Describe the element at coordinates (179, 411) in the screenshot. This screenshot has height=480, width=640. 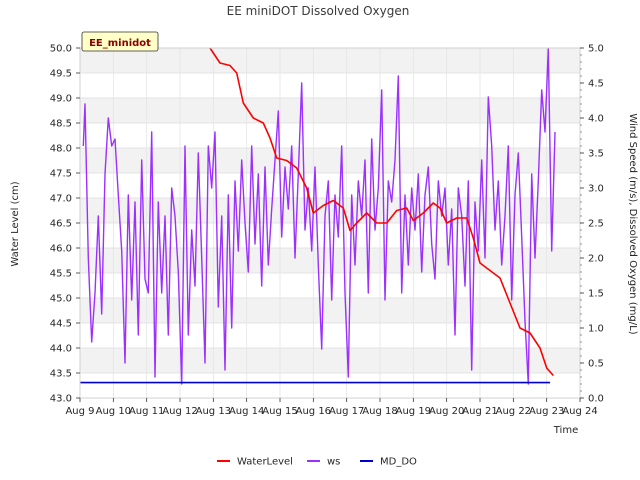
I see `x-tick-label: Aug 12` at that location.